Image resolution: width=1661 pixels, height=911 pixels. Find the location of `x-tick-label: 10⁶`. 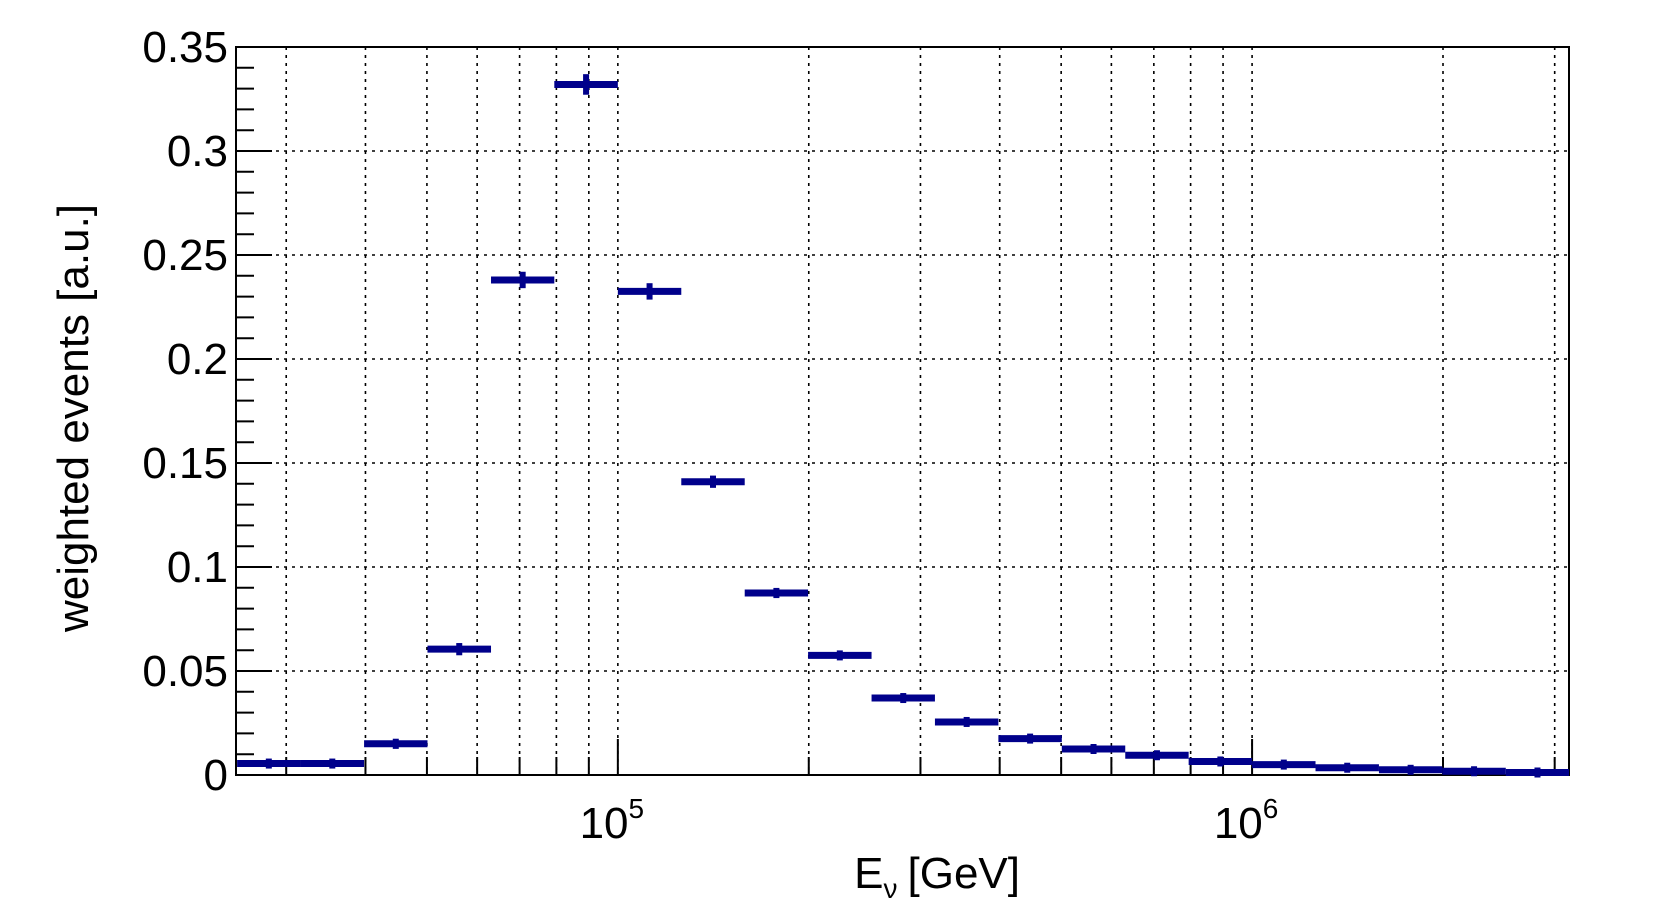

x-tick-label: 10⁶ is located at coordinates (1246, 820).